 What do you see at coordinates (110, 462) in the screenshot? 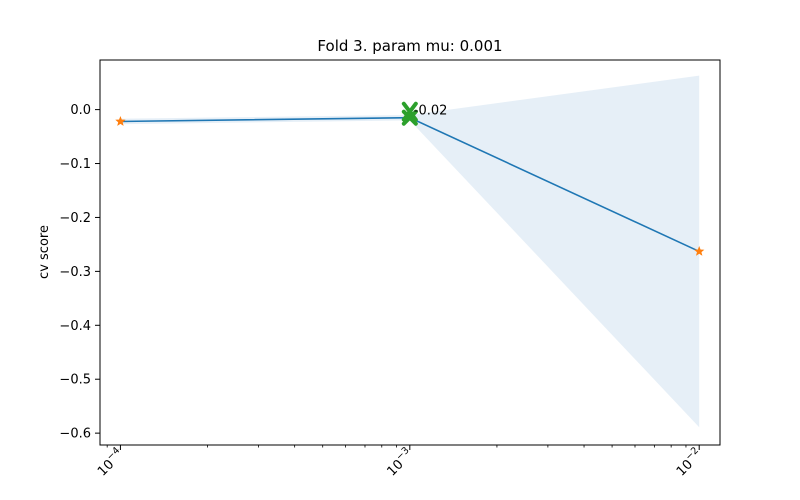
I see `x-tick-label: 10−4` at bounding box center [110, 462].